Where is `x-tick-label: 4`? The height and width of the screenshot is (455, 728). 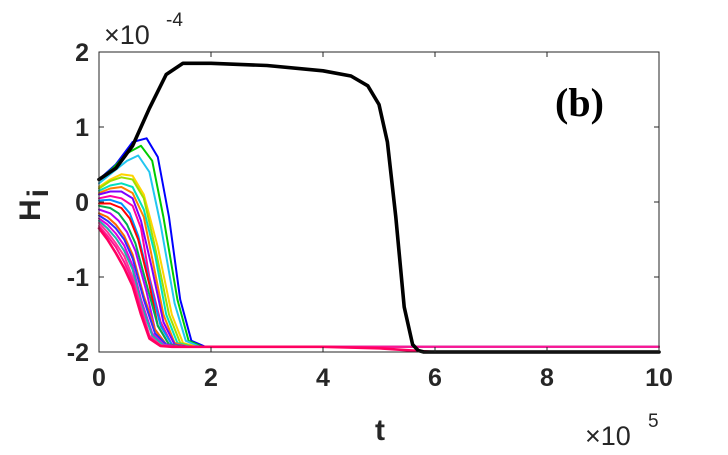 x-tick-label: 4 is located at coordinates (323, 378).